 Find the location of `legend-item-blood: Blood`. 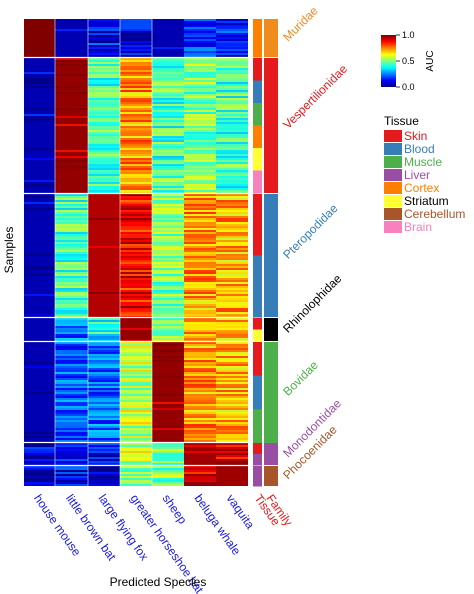

legend-item-blood: Blood is located at coordinates (409, 149).